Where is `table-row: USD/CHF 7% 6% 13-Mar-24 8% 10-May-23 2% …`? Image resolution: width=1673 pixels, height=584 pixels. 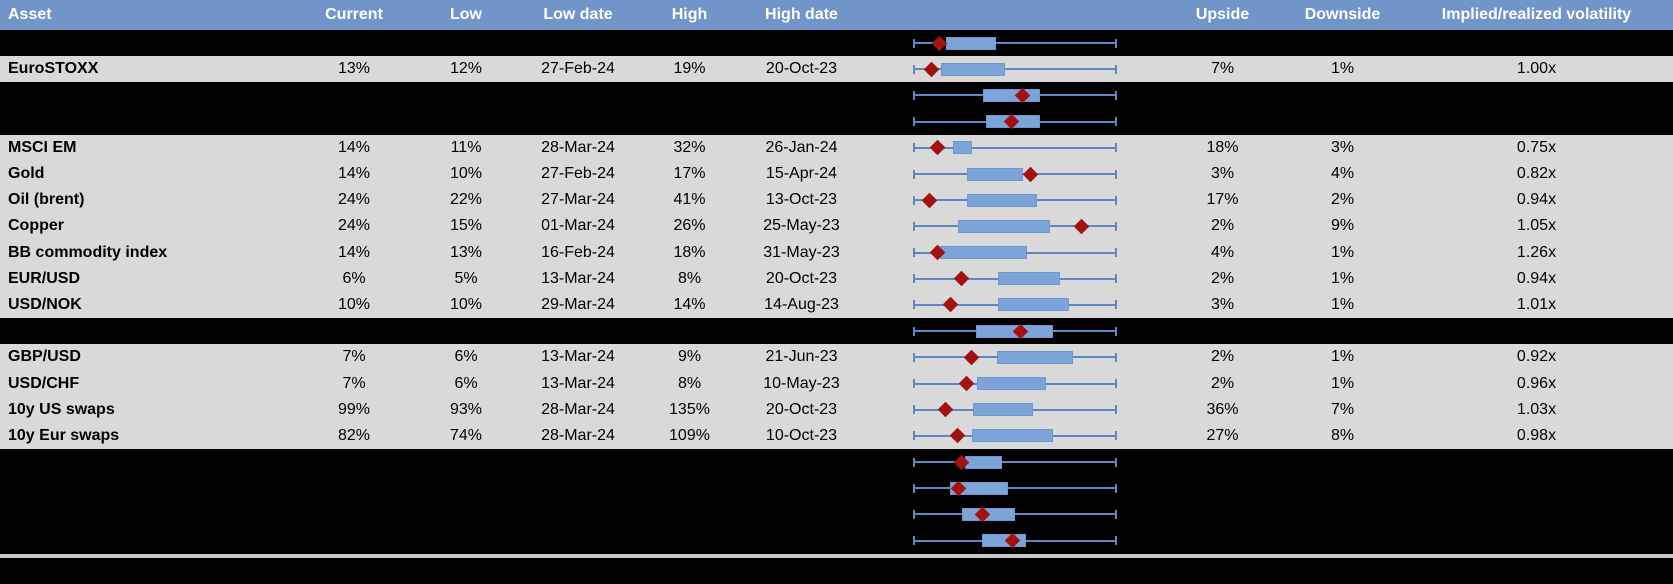 table-row: USD/CHF 7% 6% 13-Mar-24 8% 10-May-23 2% … is located at coordinates (836, 383).